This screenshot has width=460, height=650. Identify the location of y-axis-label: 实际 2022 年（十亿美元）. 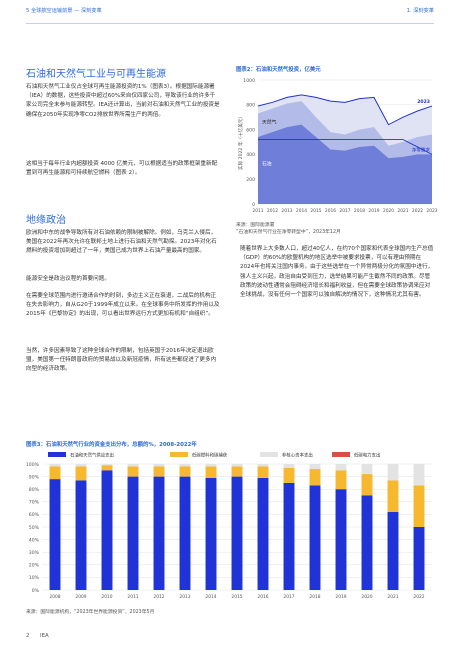
(240, 142).